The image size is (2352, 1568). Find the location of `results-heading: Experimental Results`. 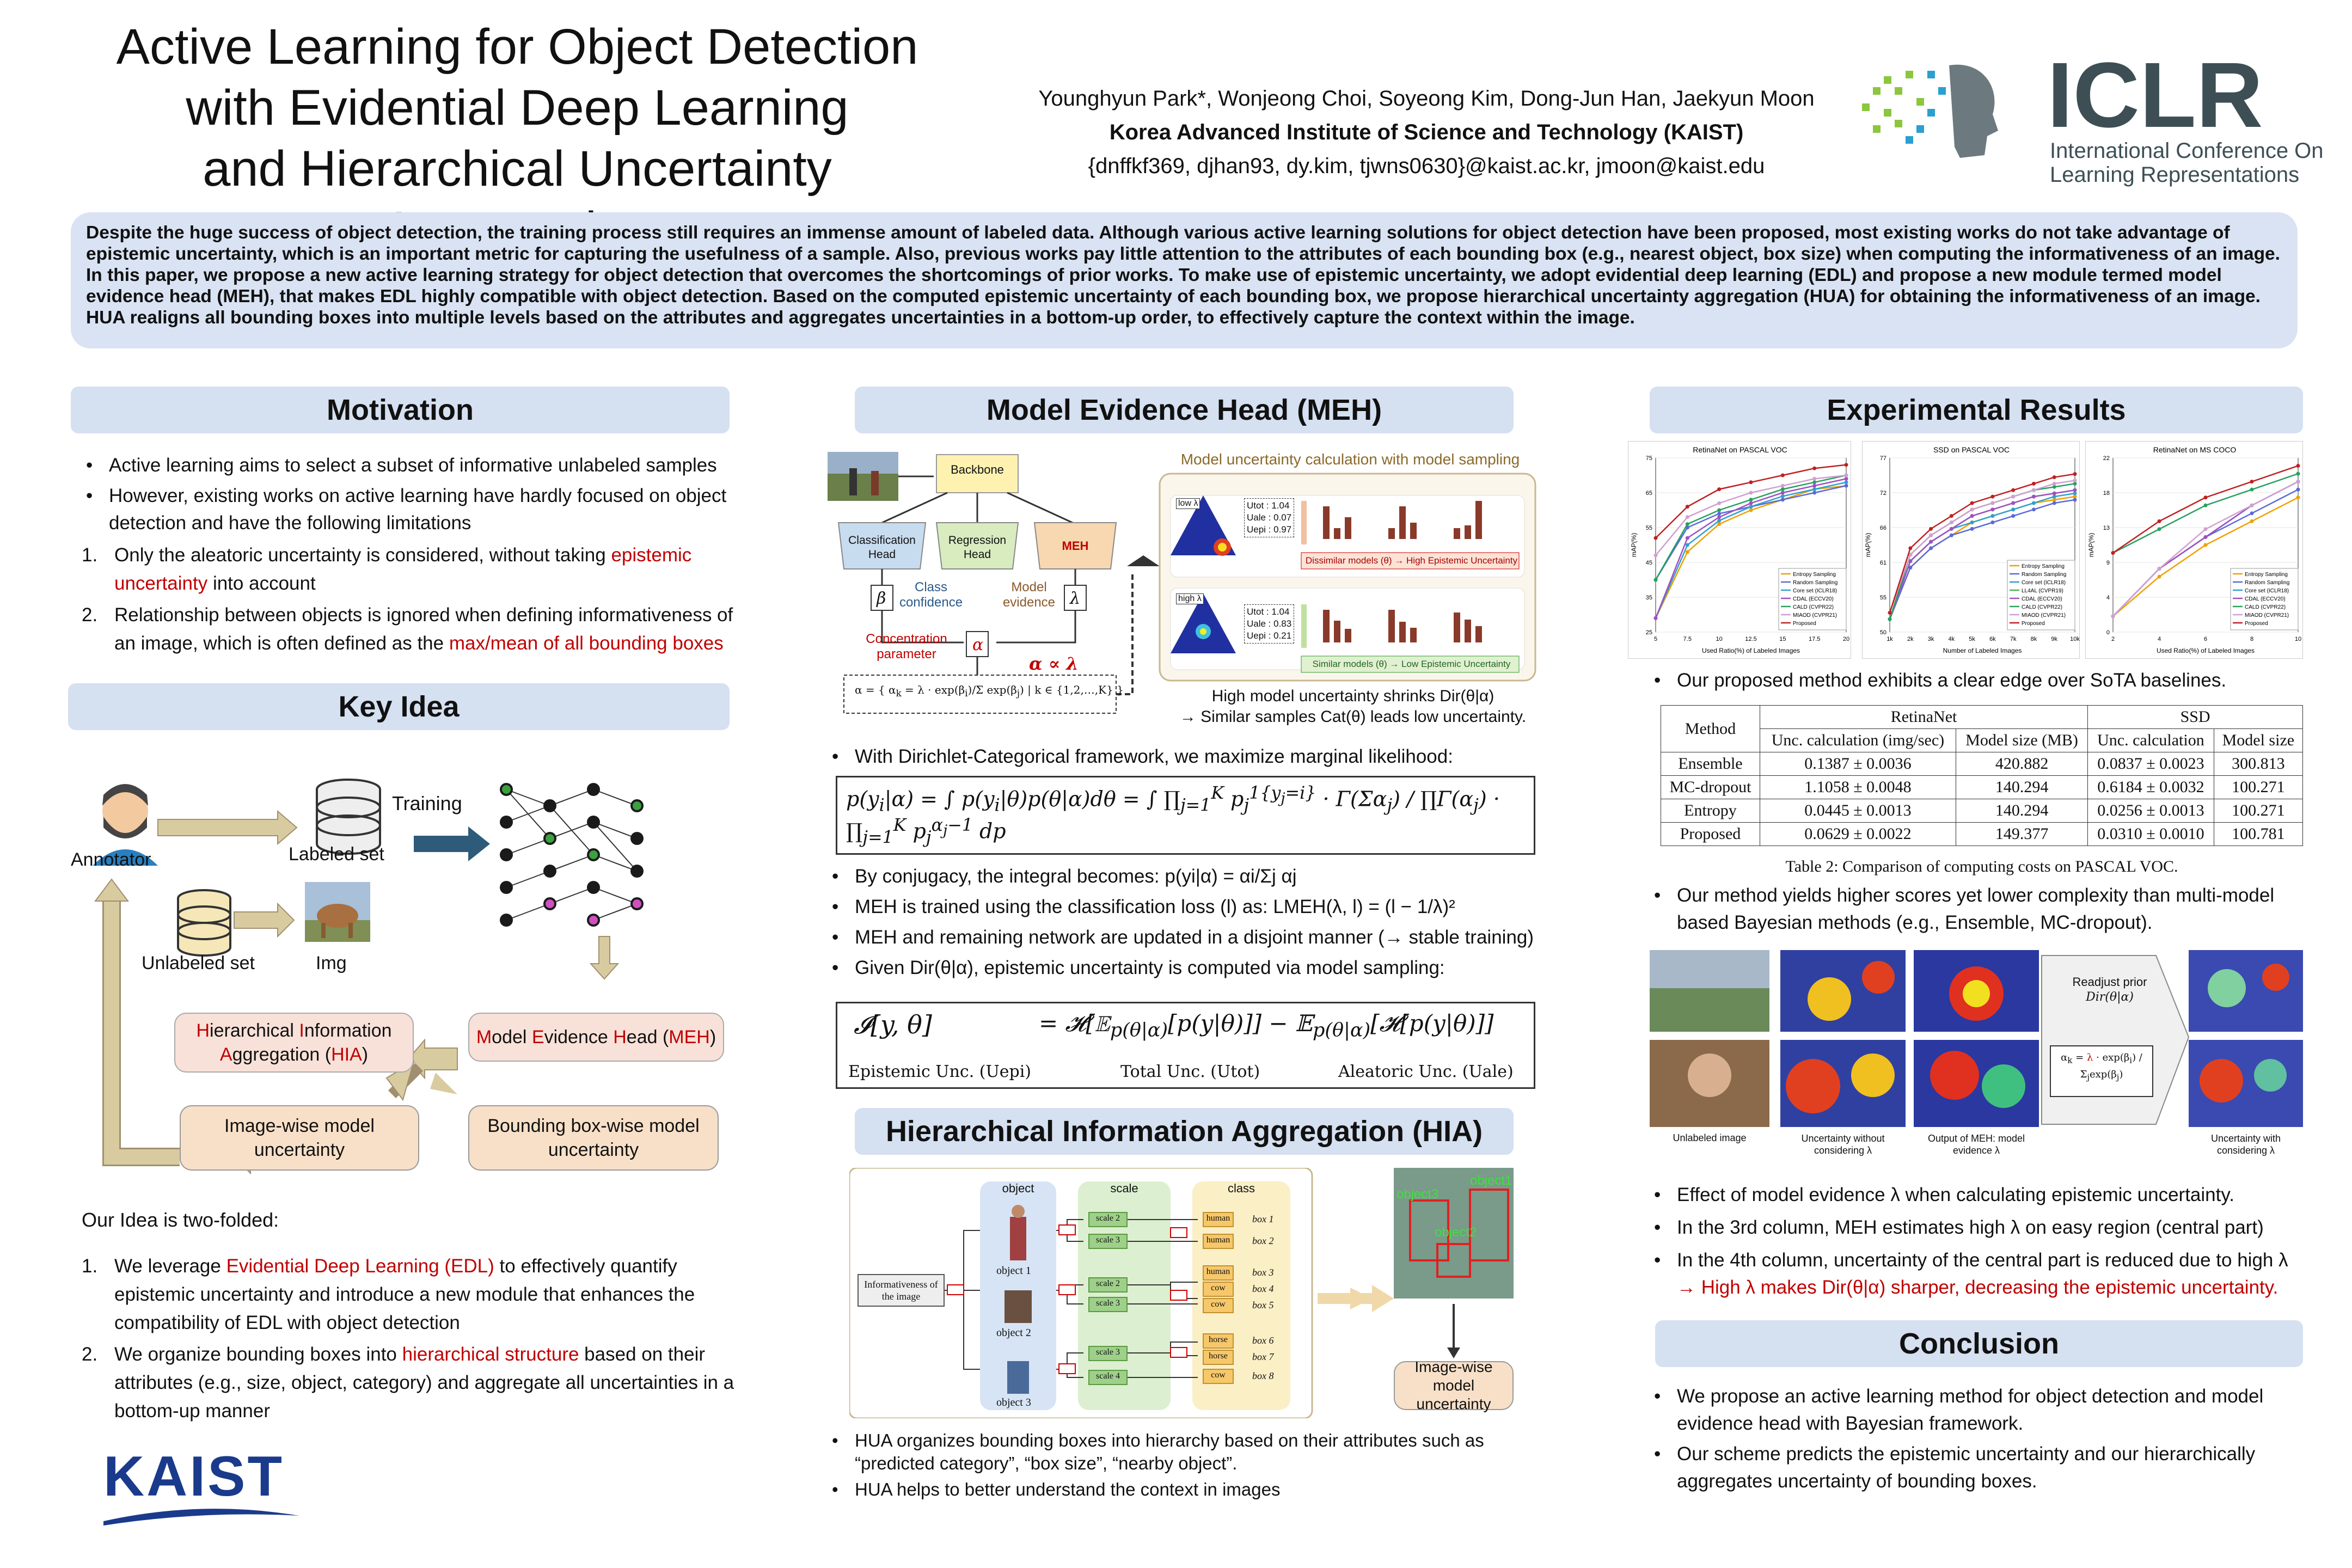

results-heading: Experimental Results is located at coordinates (1976, 410).